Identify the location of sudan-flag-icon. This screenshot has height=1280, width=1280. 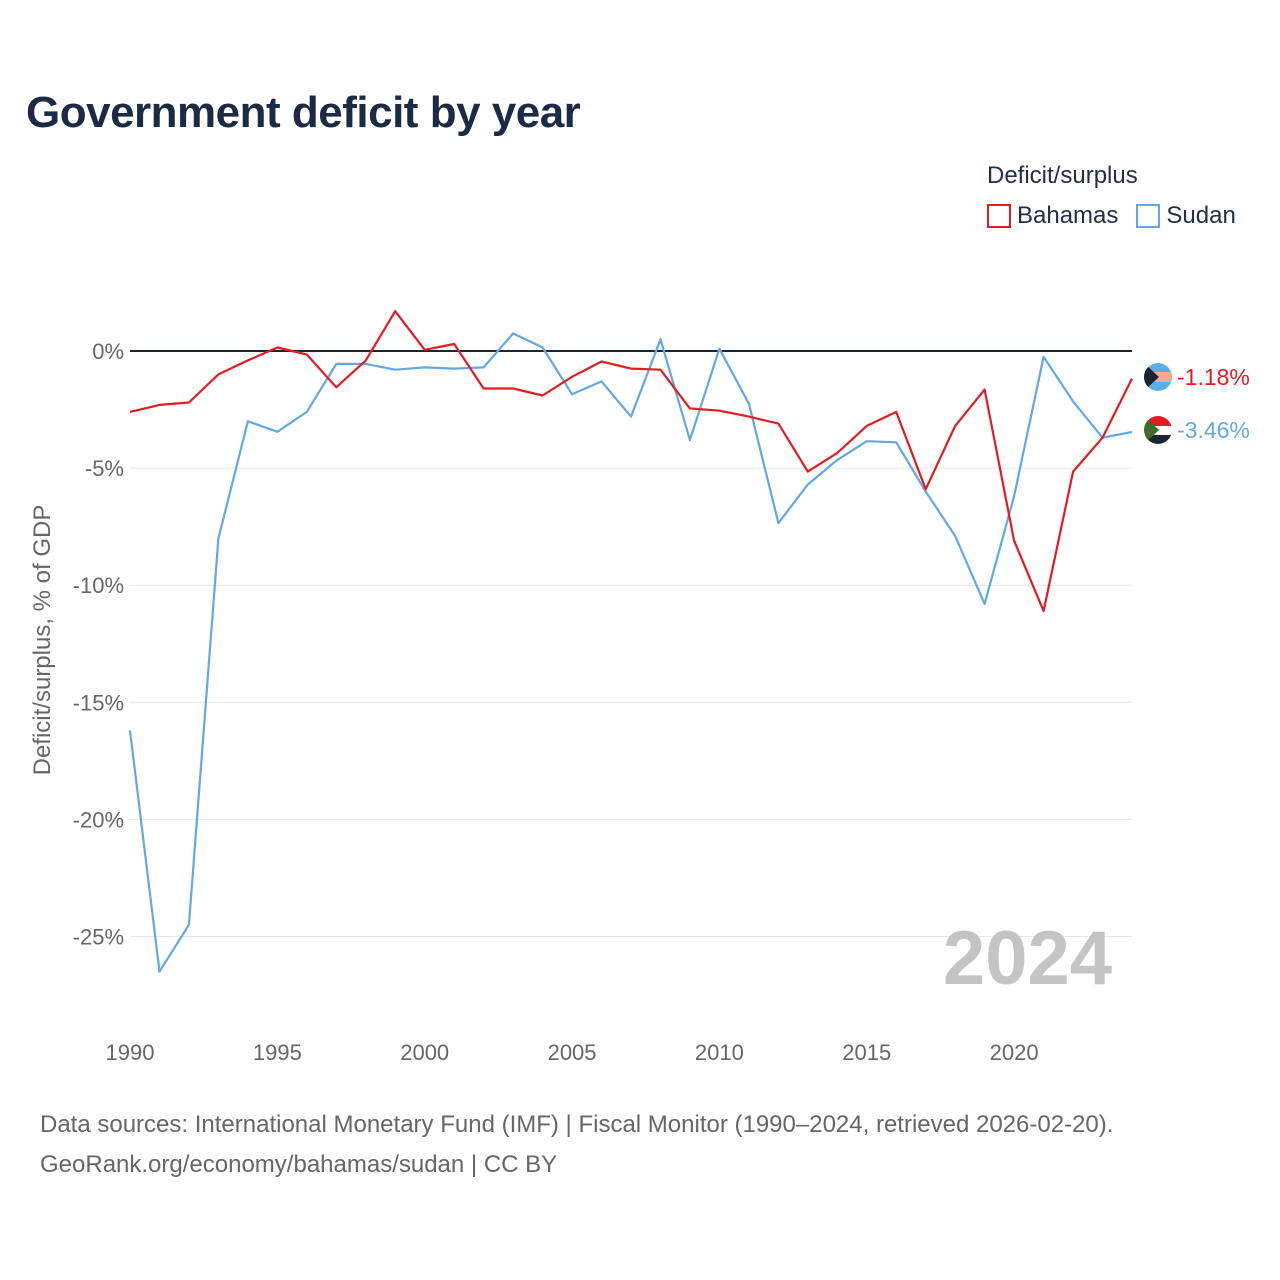
(1158, 430).